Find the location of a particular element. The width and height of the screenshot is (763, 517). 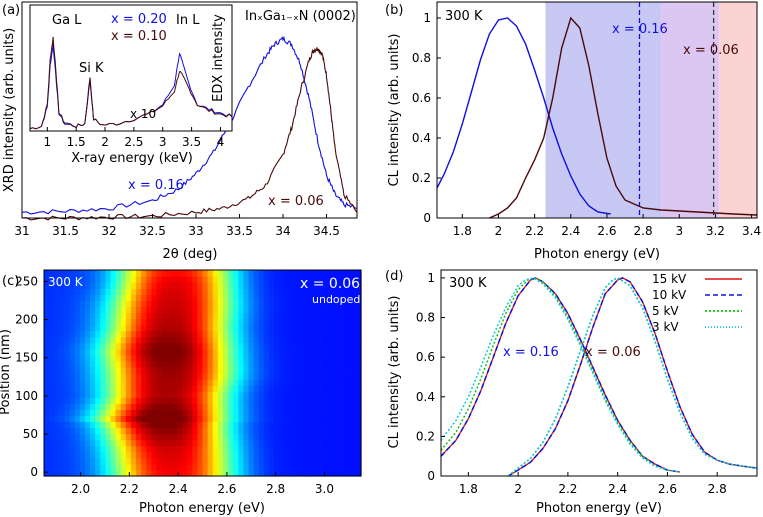

panel-d-label-x016: x = 0.16 is located at coordinates (531, 352).